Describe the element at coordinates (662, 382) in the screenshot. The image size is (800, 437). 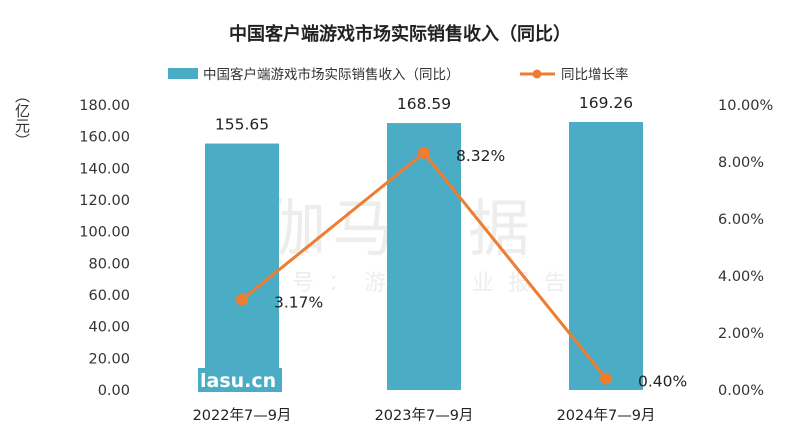
I see `growth-value-label: 0.40%` at that location.